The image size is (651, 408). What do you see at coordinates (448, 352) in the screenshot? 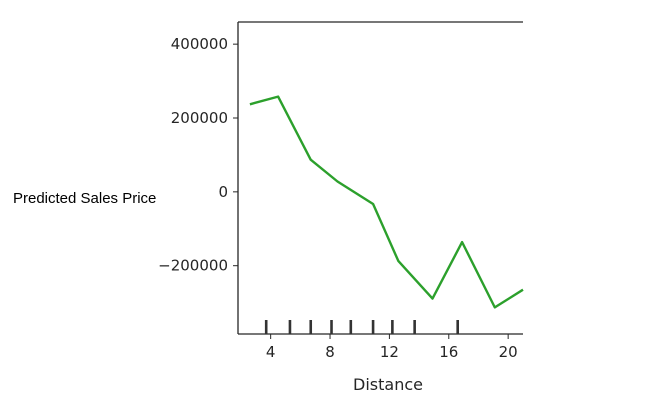
I see `x-tick-label: 16` at bounding box center [448, 352].